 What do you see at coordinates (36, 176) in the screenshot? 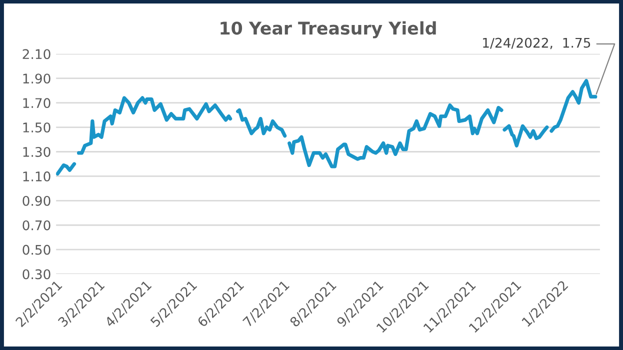
I see `y-tick-label: 1.10` at bounding box center [36, 176].